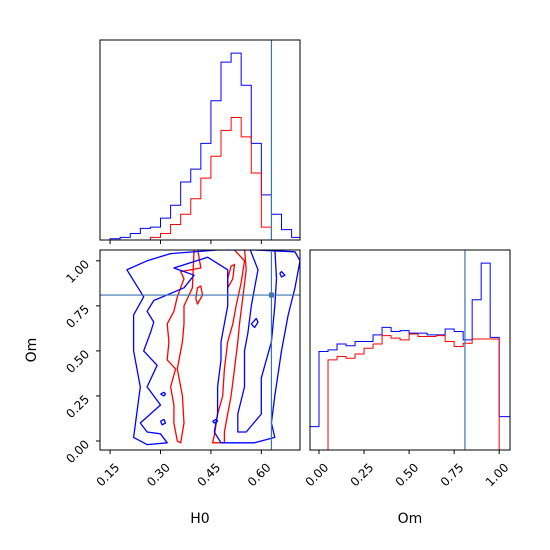 Image resolution: width=550 pixels, height=550 pixels. I want to click on om-y-tick-label: 0.50, so click(77, 361).